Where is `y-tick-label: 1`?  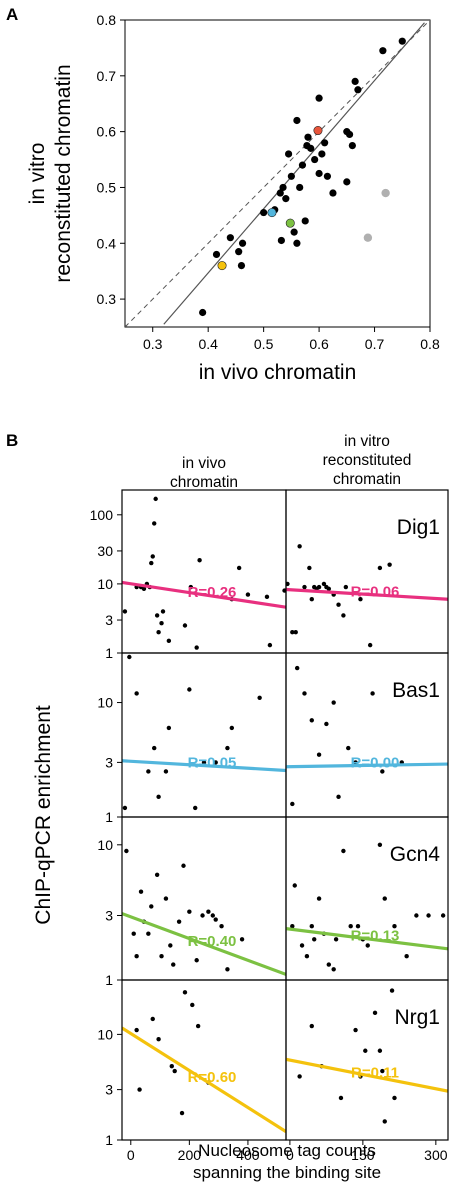
y-tick-label: 1 is located at coordinates (109, 653).